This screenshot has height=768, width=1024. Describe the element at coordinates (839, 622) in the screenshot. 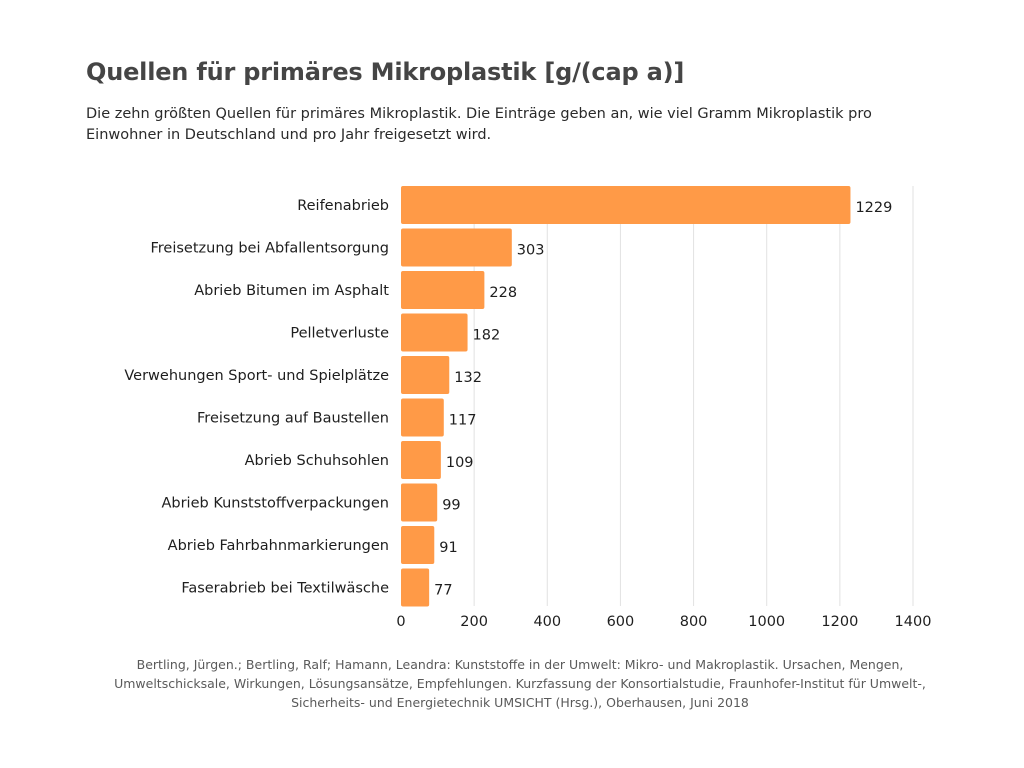

I see `x-tick-label: 1200` at that location.